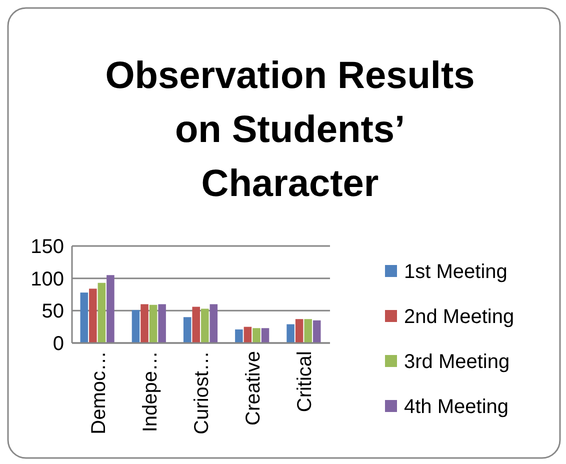 The image size is (566, 464). What do you see at coordinates (253, 388) in the screenshot?
I see `x-tick-label: Creative` at bounding box center [253, 388].